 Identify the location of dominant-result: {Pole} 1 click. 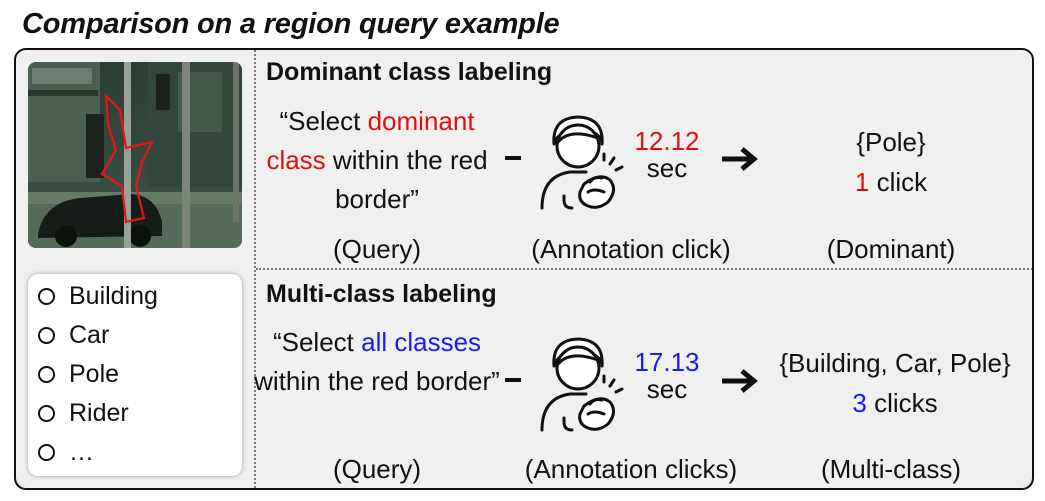
(891, 162).